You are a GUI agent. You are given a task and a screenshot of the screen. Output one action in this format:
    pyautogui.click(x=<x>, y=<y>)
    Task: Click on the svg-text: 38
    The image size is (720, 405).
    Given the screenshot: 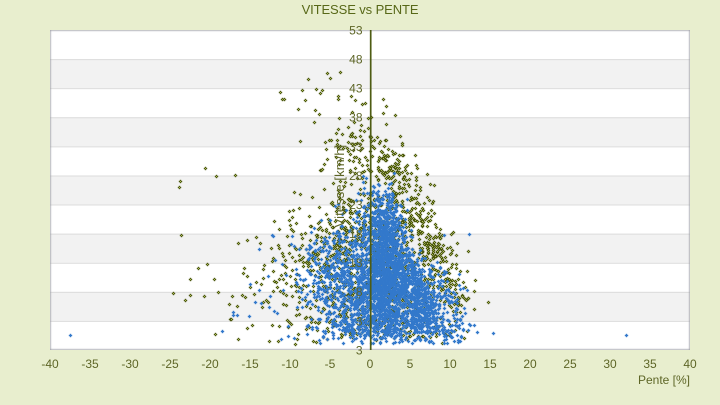 What is the action you would take?
    pyautogui.click(x=356, y=118)
    